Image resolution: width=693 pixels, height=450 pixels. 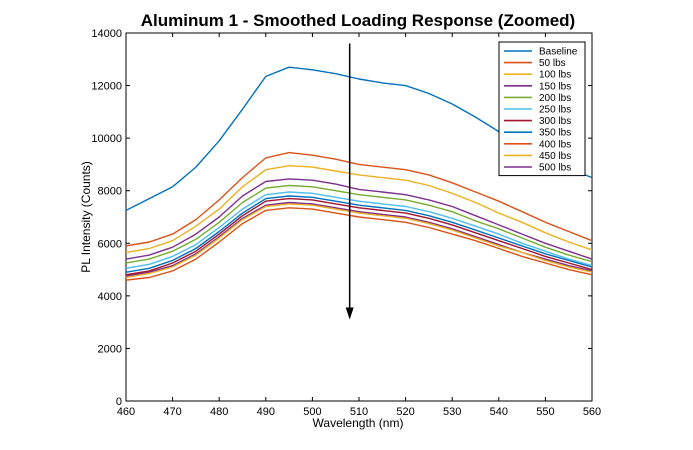 I want to click on legend-label: 150 lbs, so click(x=555, y=86).